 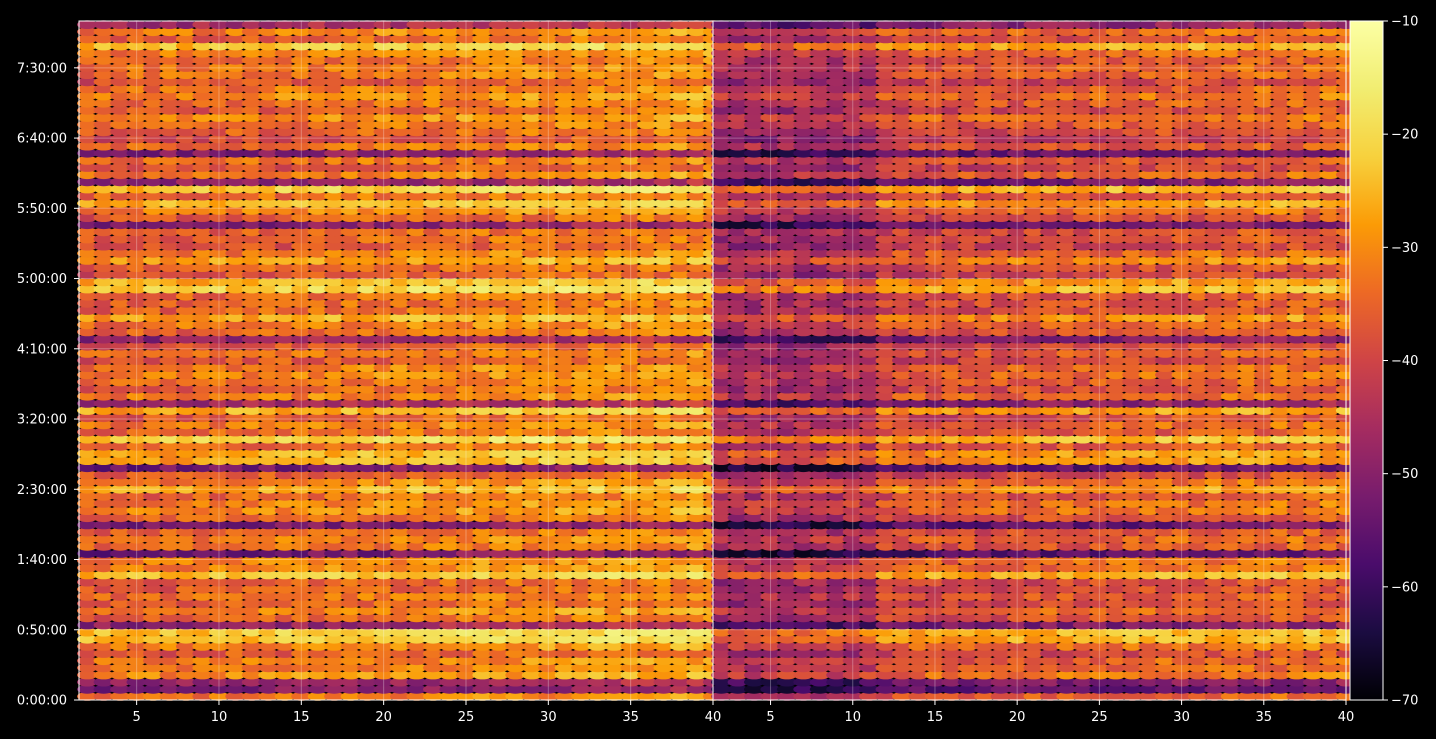 I want to click on x-tick-label: 35, so click(x=630, y=717).